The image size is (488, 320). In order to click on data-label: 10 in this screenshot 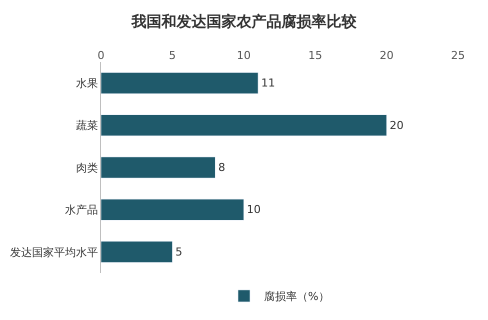, I will do `click(253, 209)`.